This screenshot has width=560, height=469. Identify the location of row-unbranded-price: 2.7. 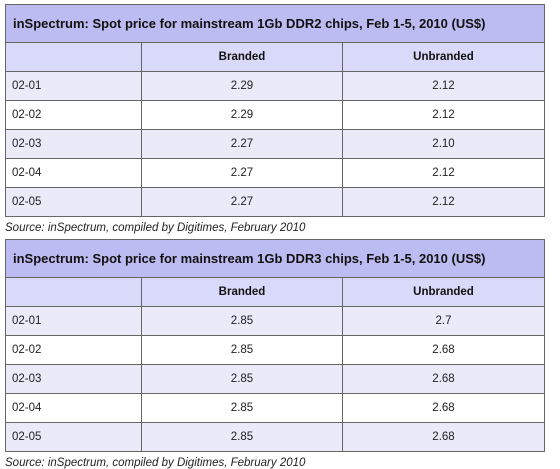
(443, 321).